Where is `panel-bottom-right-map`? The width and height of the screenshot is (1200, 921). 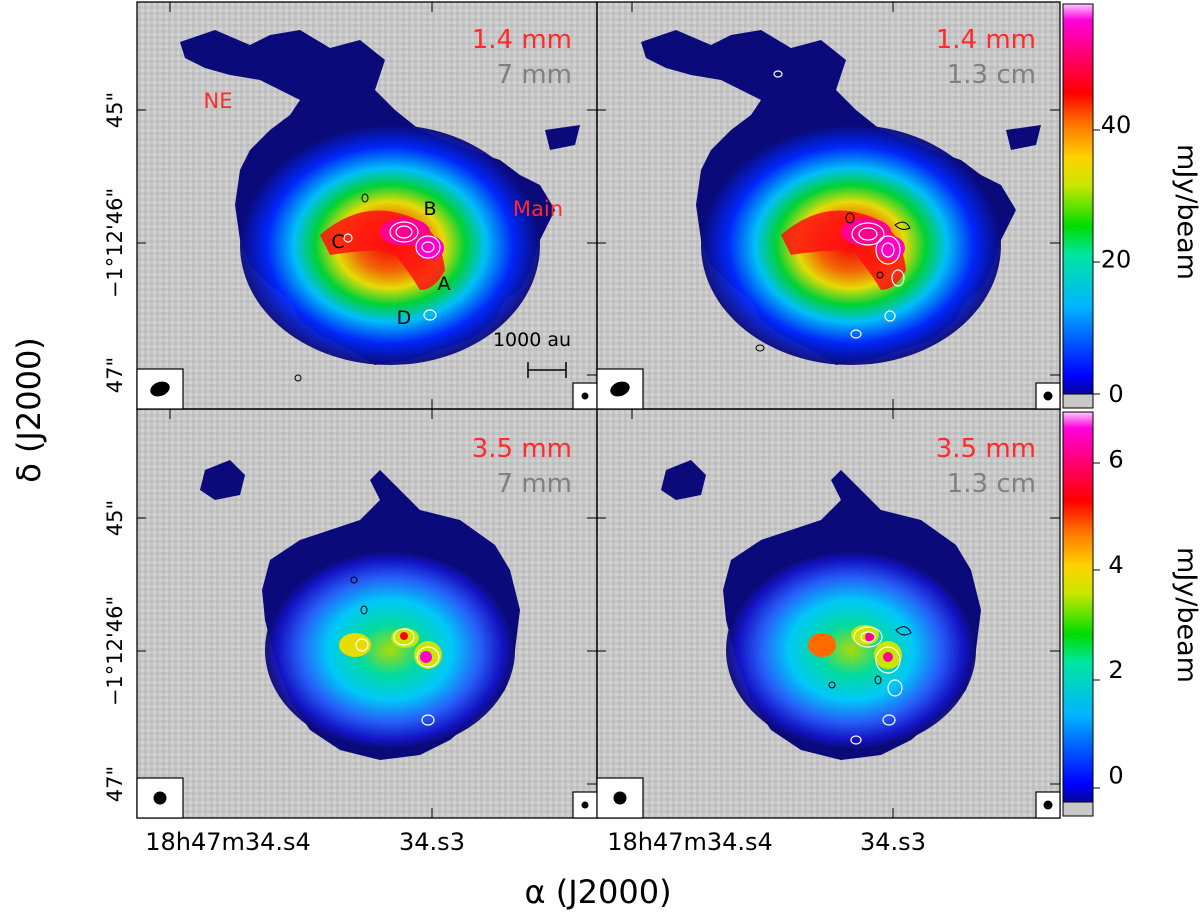
panel-bottom-right-map is located at coordinates (821, 610).